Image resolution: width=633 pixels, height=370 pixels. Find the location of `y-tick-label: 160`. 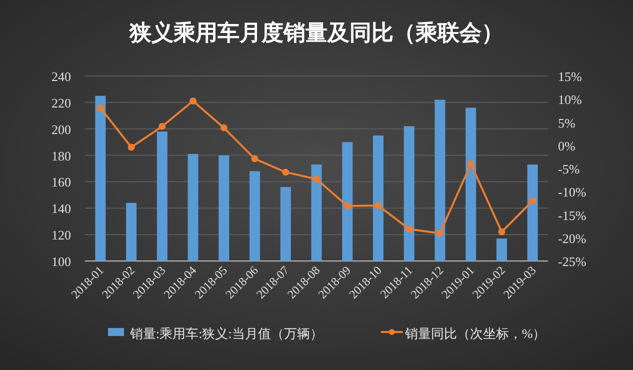

y-tick-label: 160 is located at coordinates (61, 182).